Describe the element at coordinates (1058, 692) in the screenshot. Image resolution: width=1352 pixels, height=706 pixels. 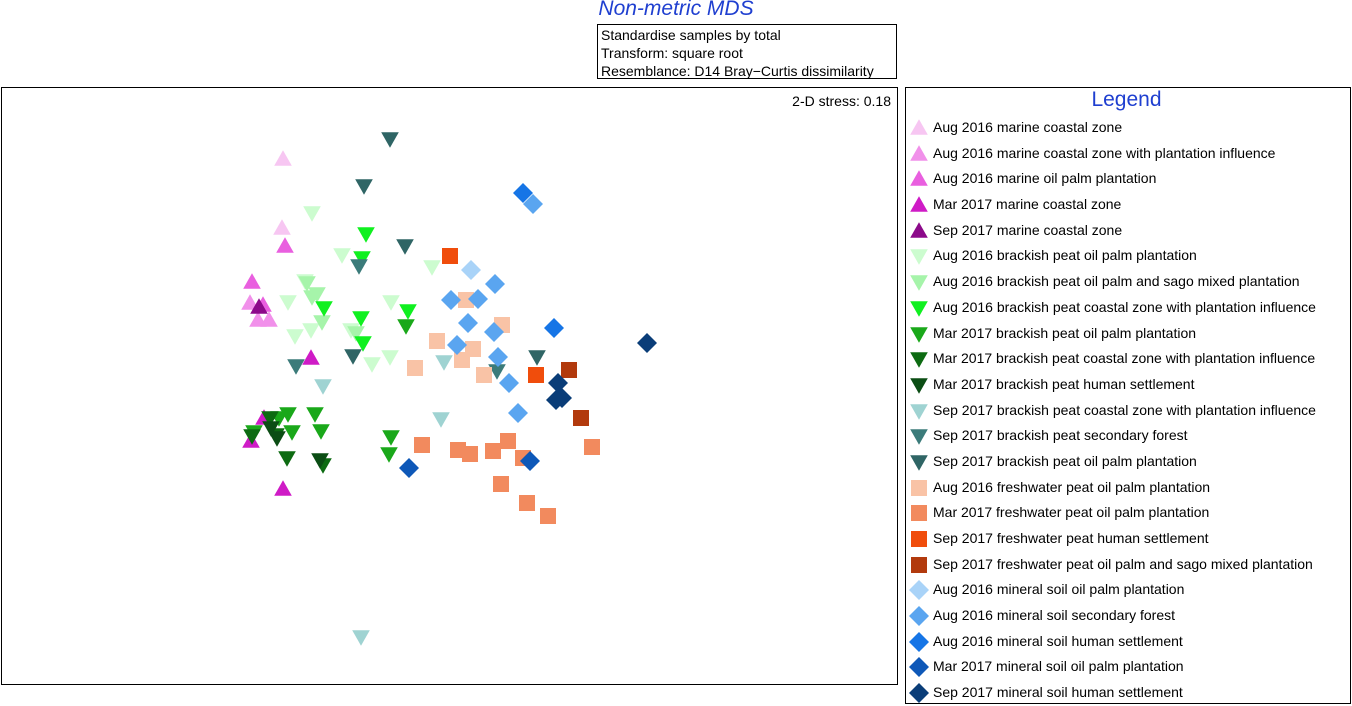
I see `legend-label: Sep 2017 mineral soil human settlement` at that location.